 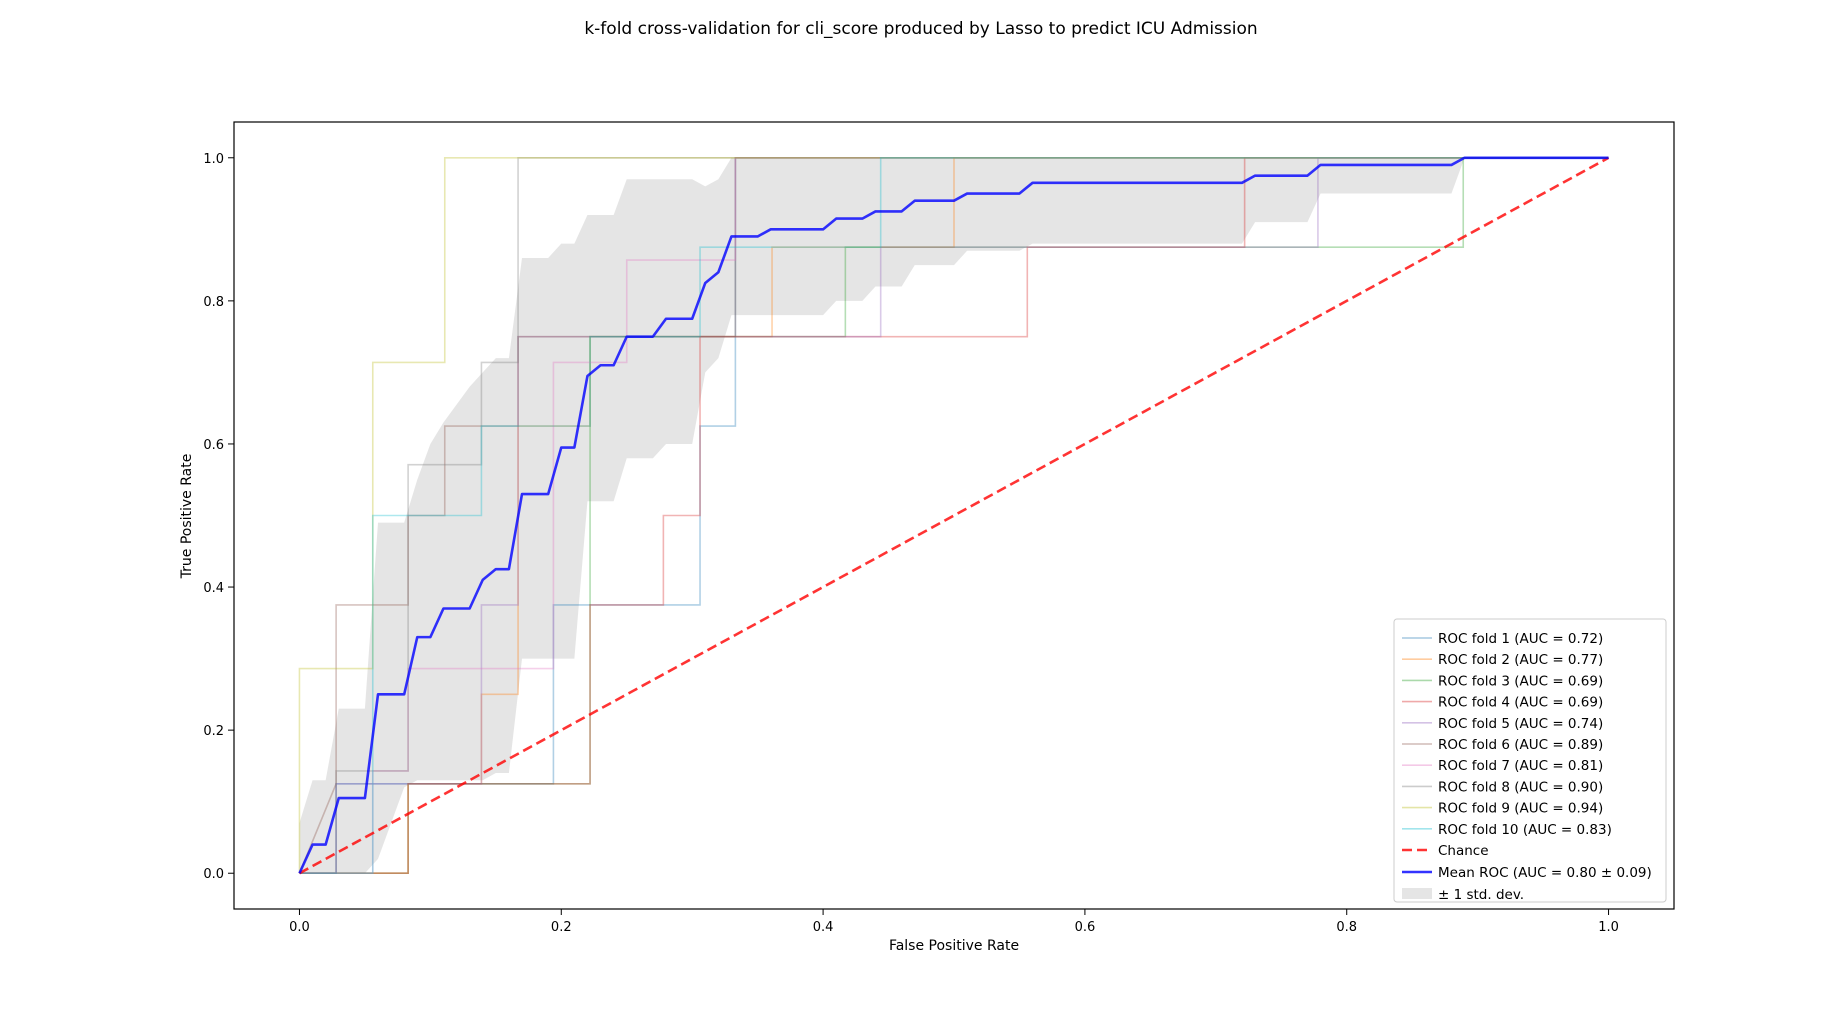 I want to click on legend-label-8: ROC fold 8 (AUC = 0.90), so click(x=1520, y=787).